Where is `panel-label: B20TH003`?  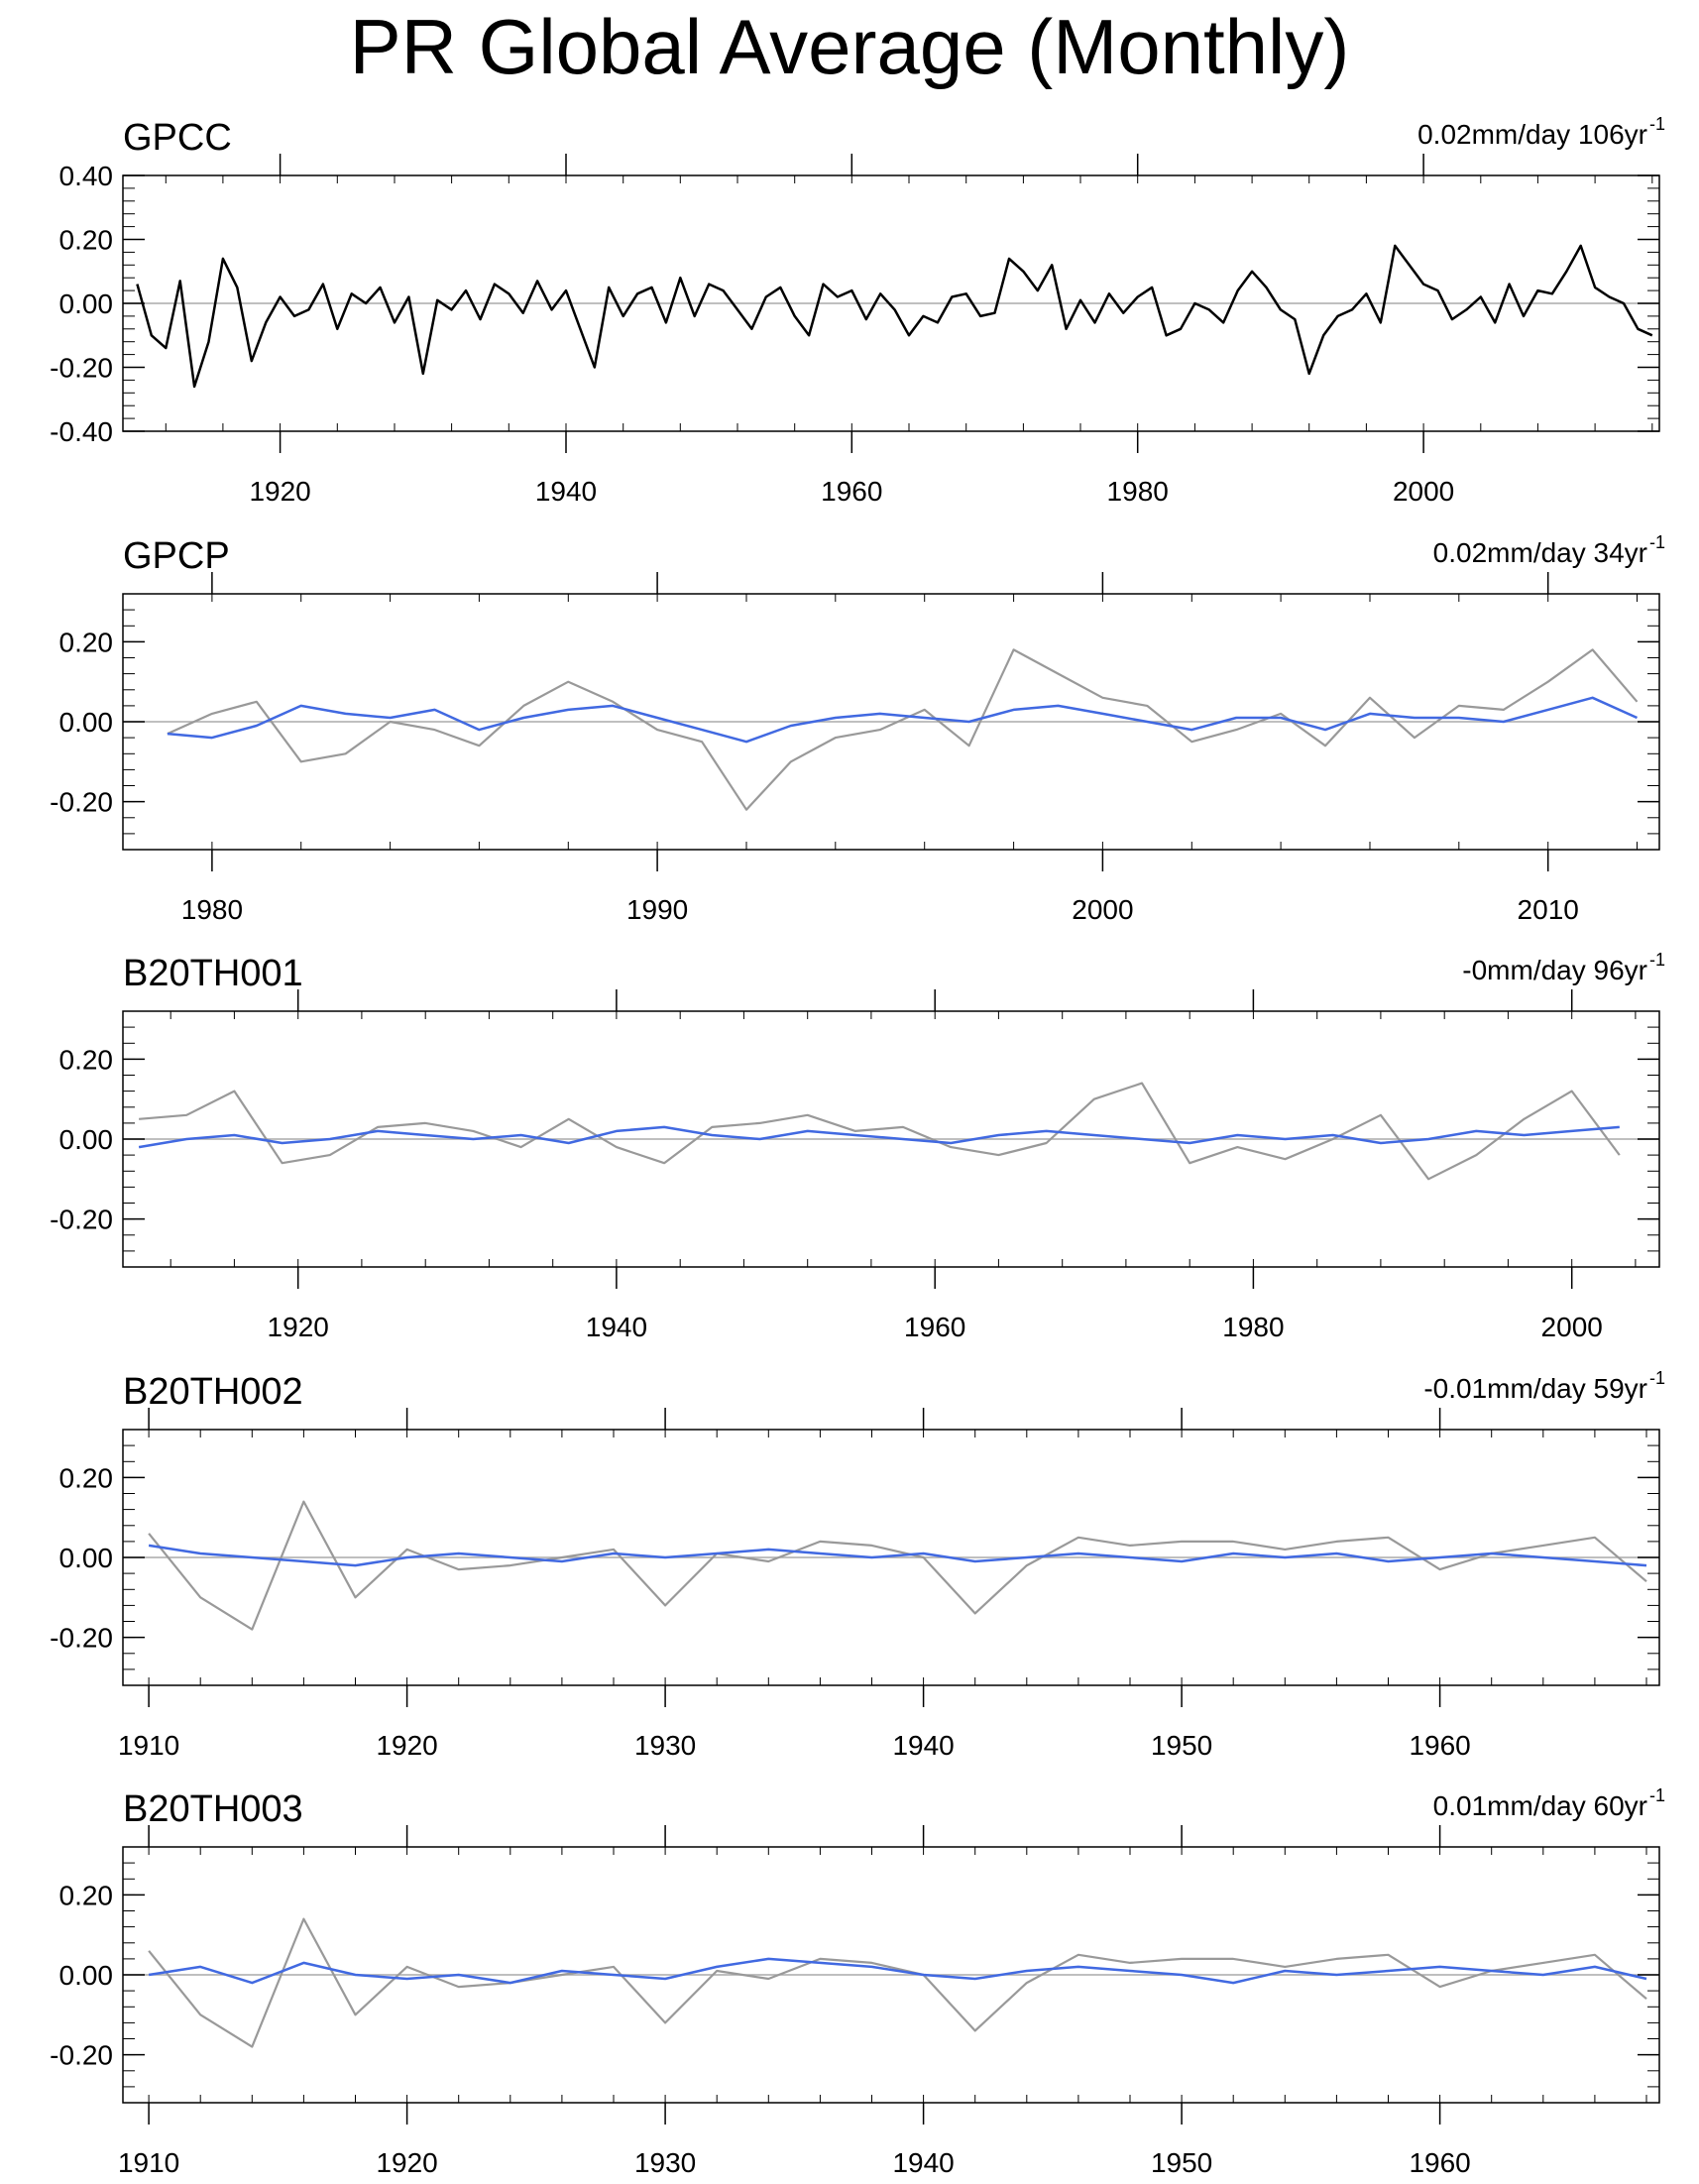 panel-label: B20TH003 is located at coordinates (213, 1809).